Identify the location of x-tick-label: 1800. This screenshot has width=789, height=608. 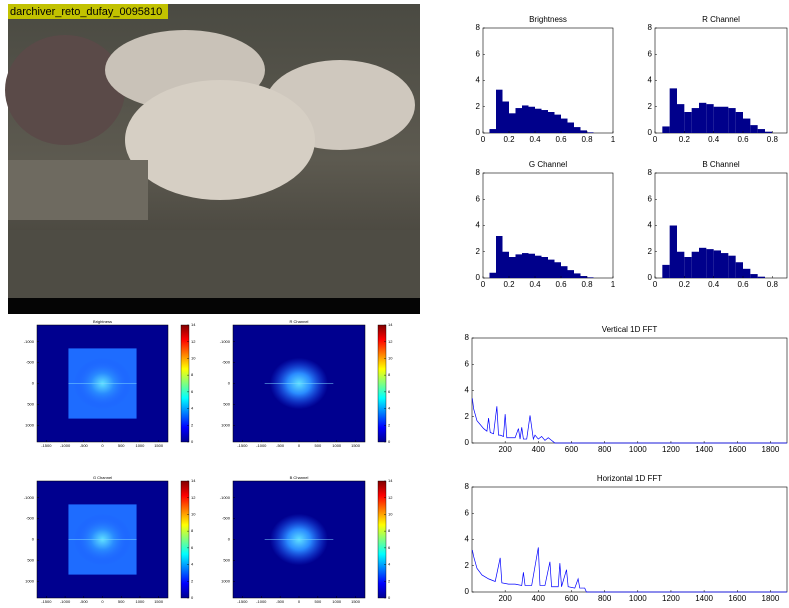
(771, 598).